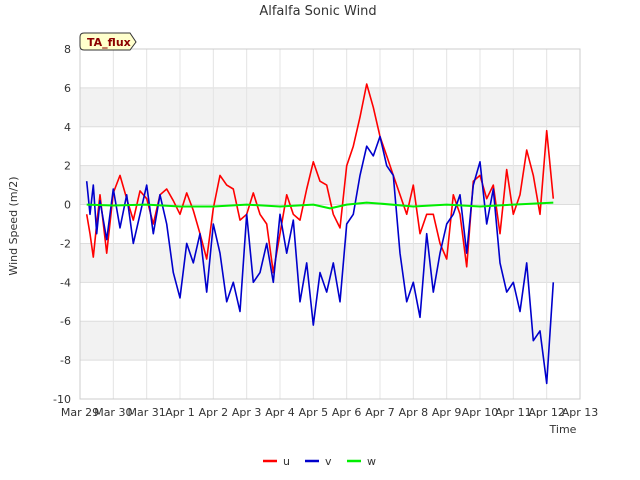  What do you see at coordinates (580, 412) in the screenshot?
I see `x-tick-label: Apr 13` at bounding box center [580, 412].